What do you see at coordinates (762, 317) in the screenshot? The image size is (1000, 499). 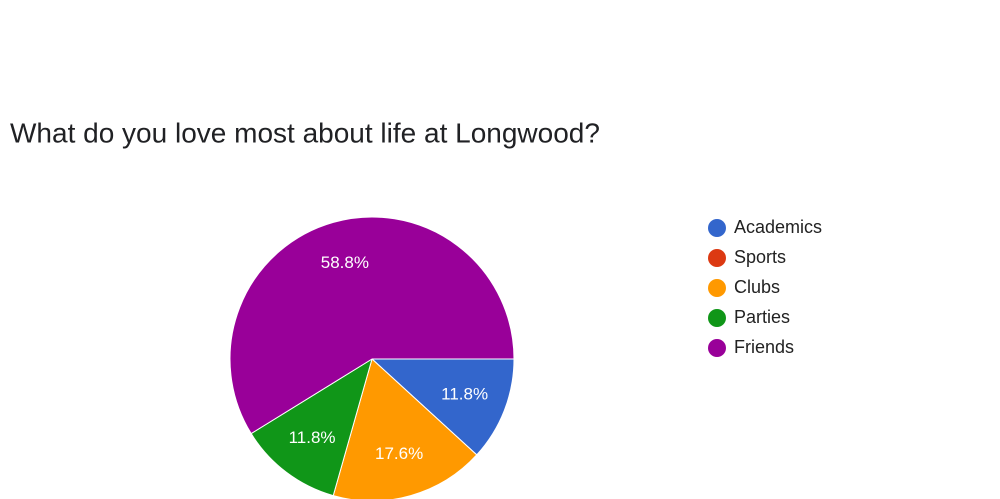 I see `legend-label: Parties` at bounding box center [762, 317].